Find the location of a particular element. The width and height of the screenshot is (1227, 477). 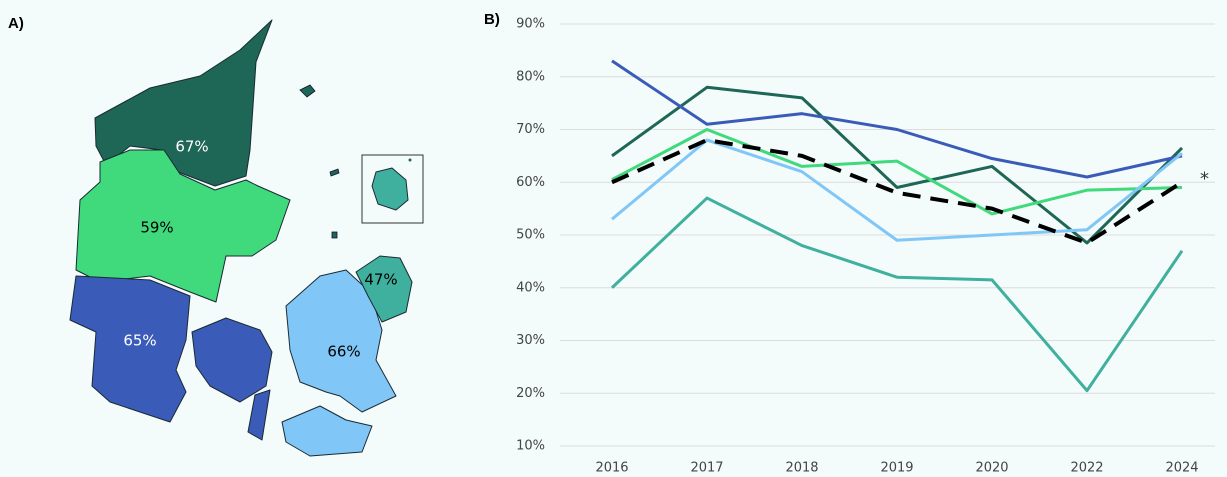

x-tick-label: 2024 is located at coordinates (1181, 468).